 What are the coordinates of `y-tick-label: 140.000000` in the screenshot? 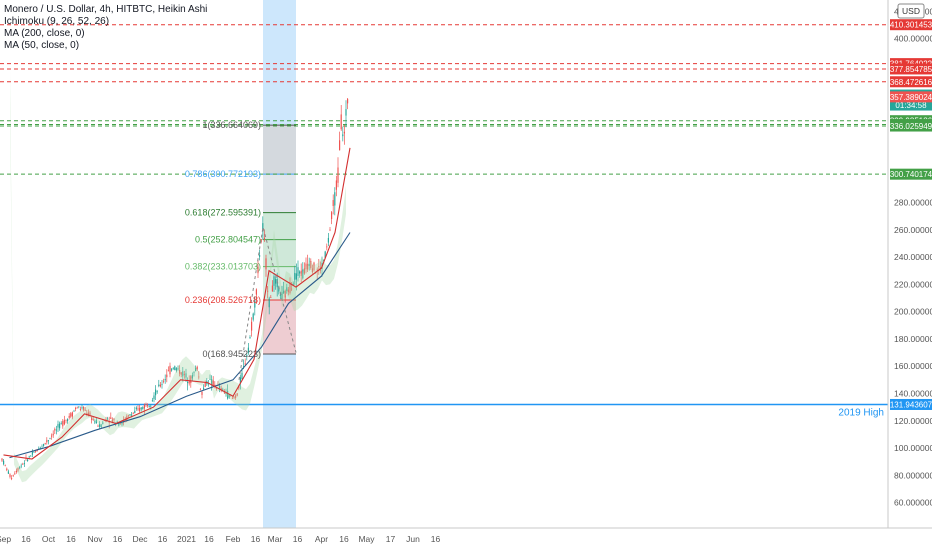 It's located at (913, 393).